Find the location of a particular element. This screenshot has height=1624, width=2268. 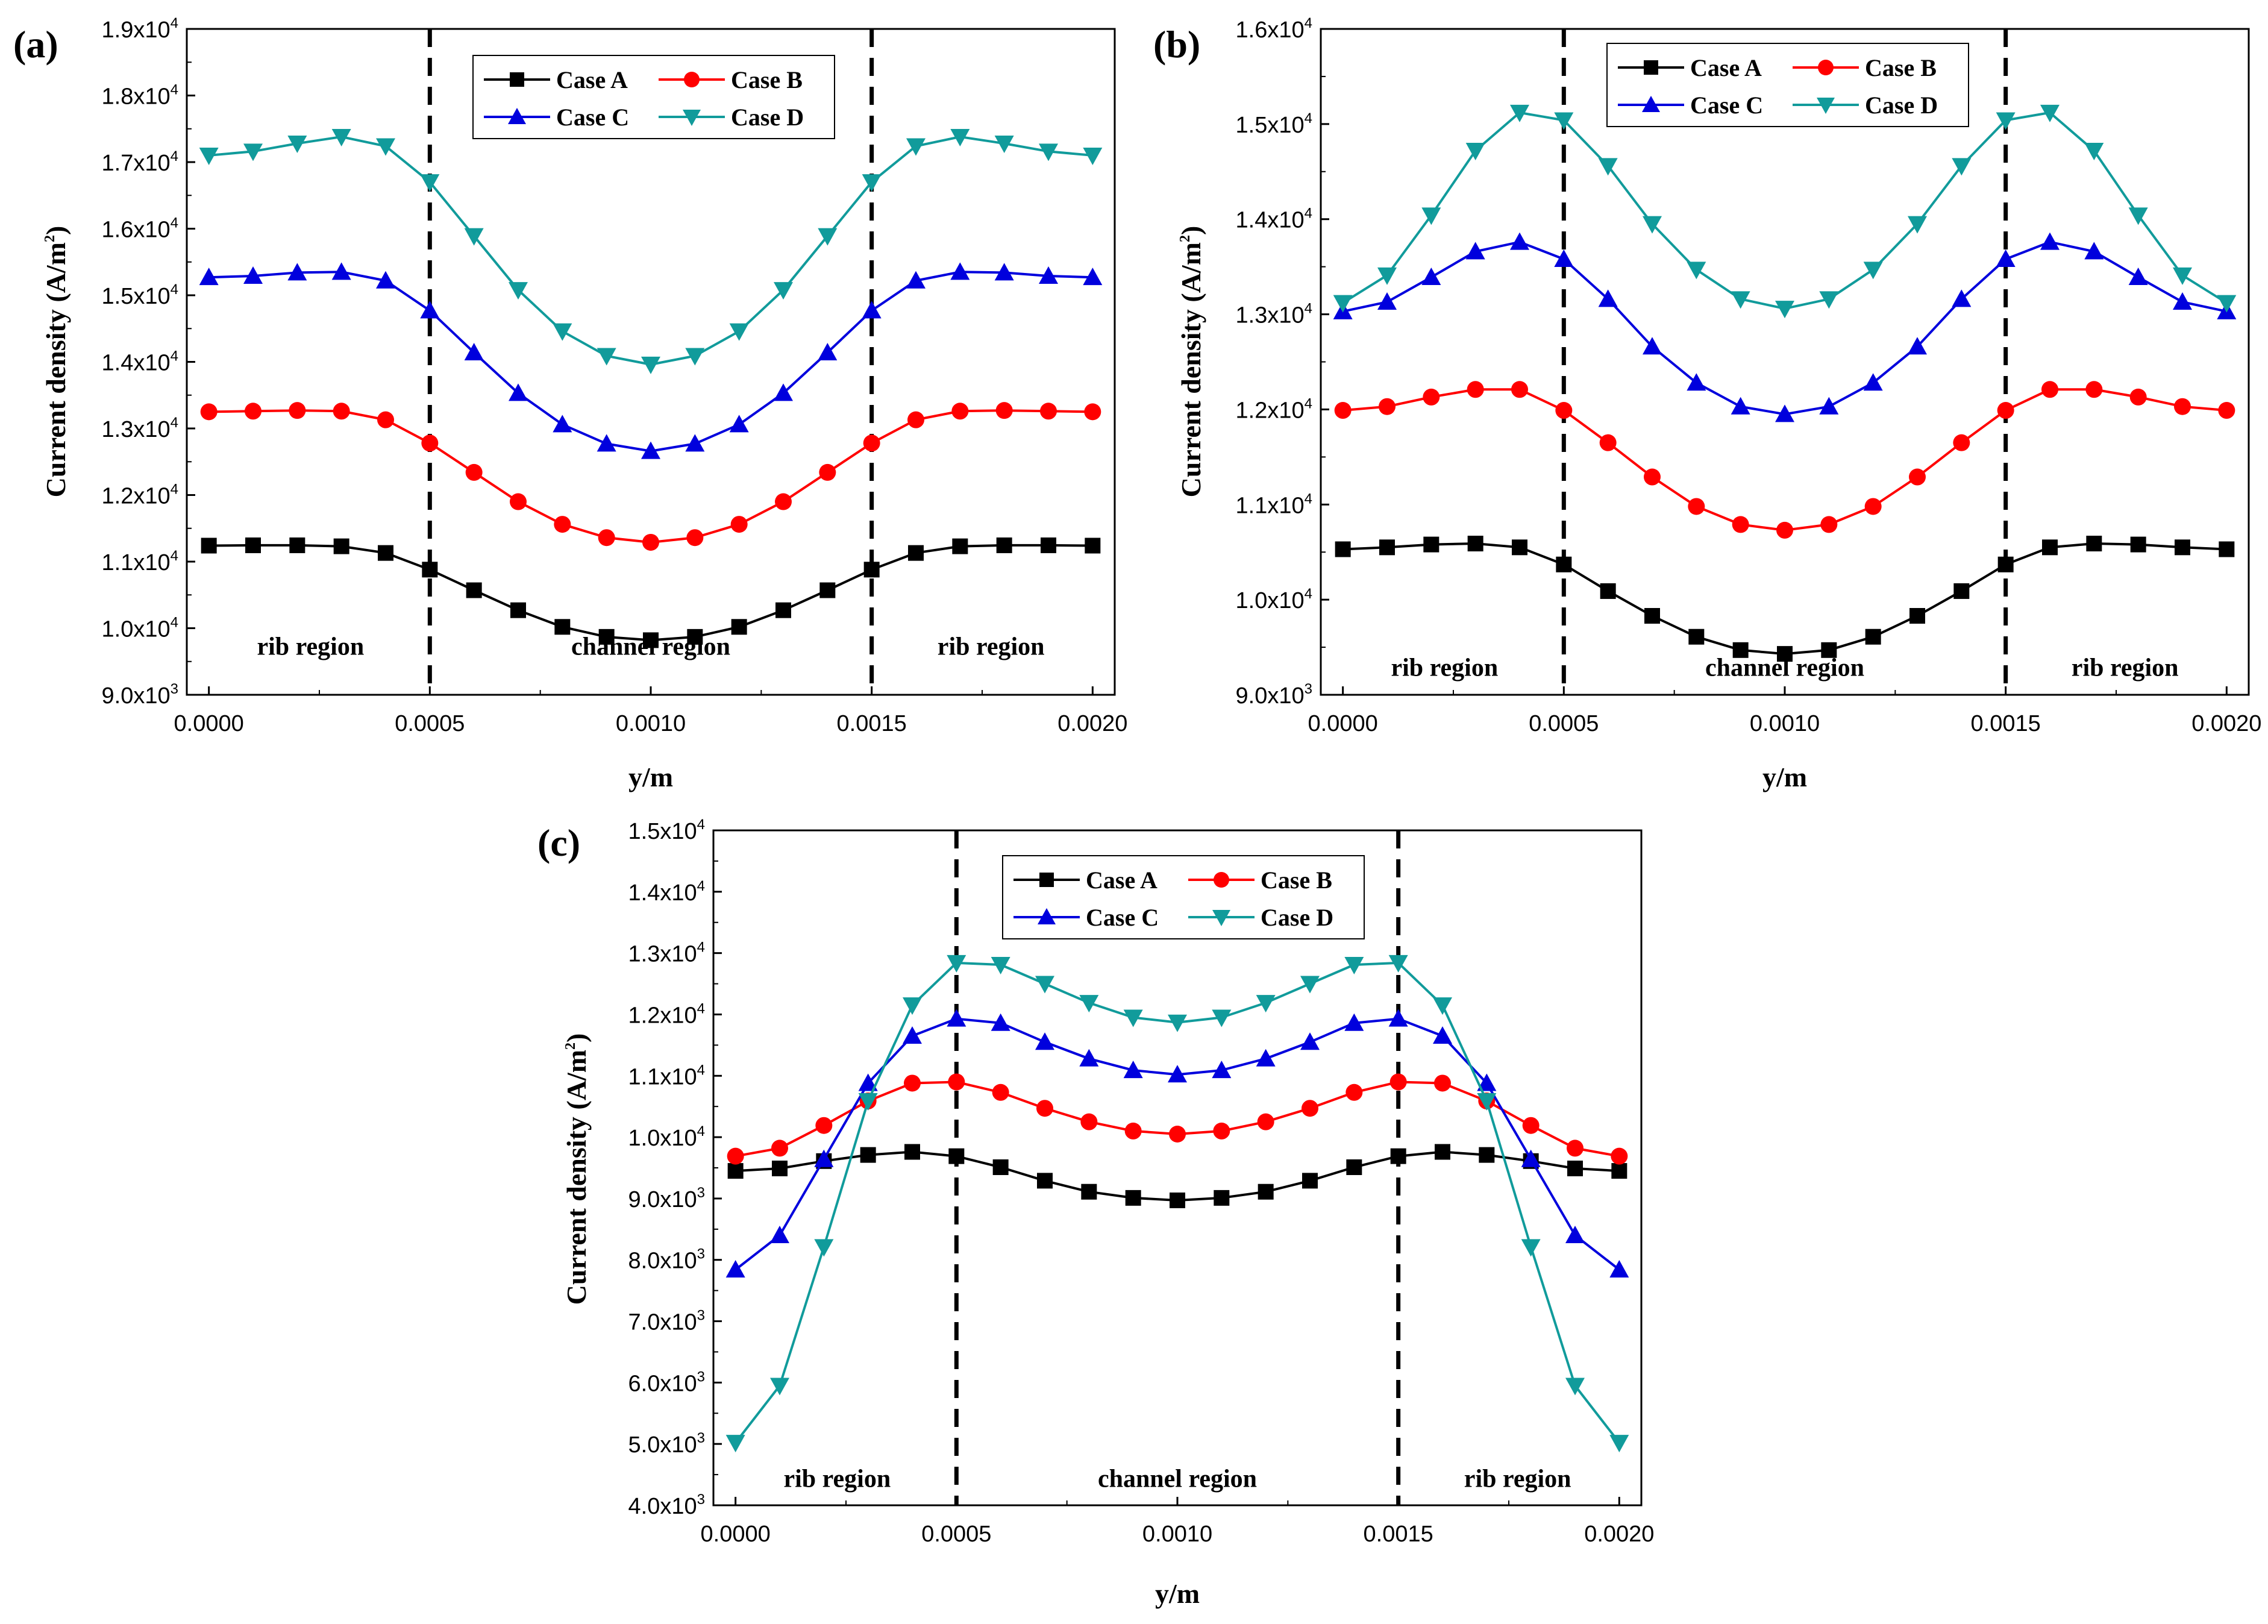

series-line-case-b is located at coordinates (651, 476).